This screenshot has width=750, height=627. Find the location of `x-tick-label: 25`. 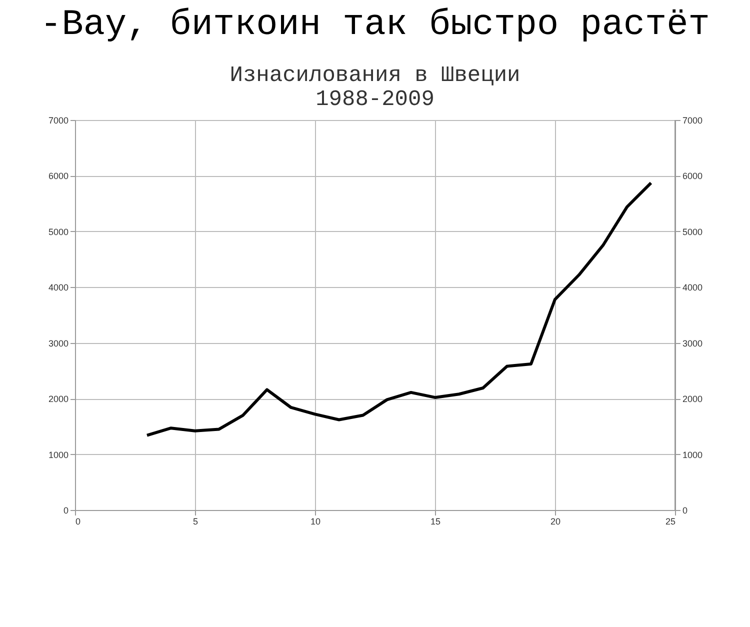

x-tick-label: 25 is located at coordinates (670, 521).